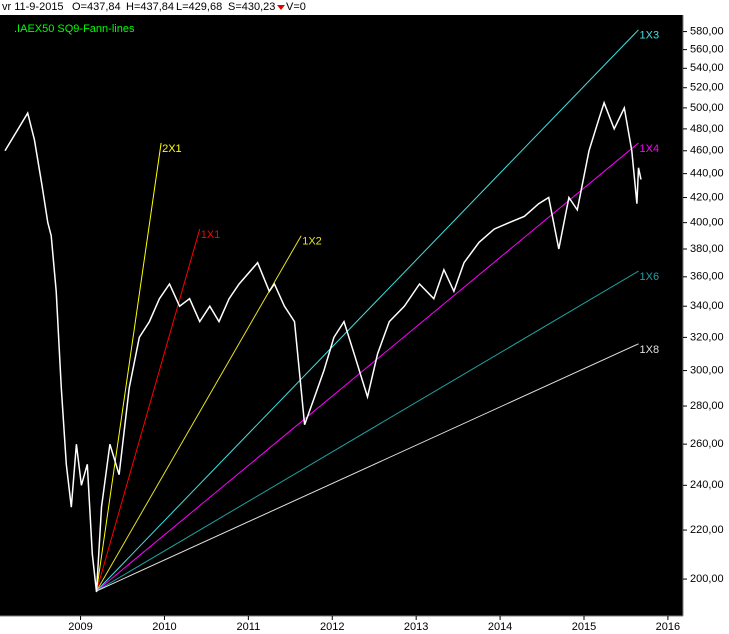 This screenshot has width=729, height=634. I want to click on y-tick-label: 500,00, so click(707, 108).